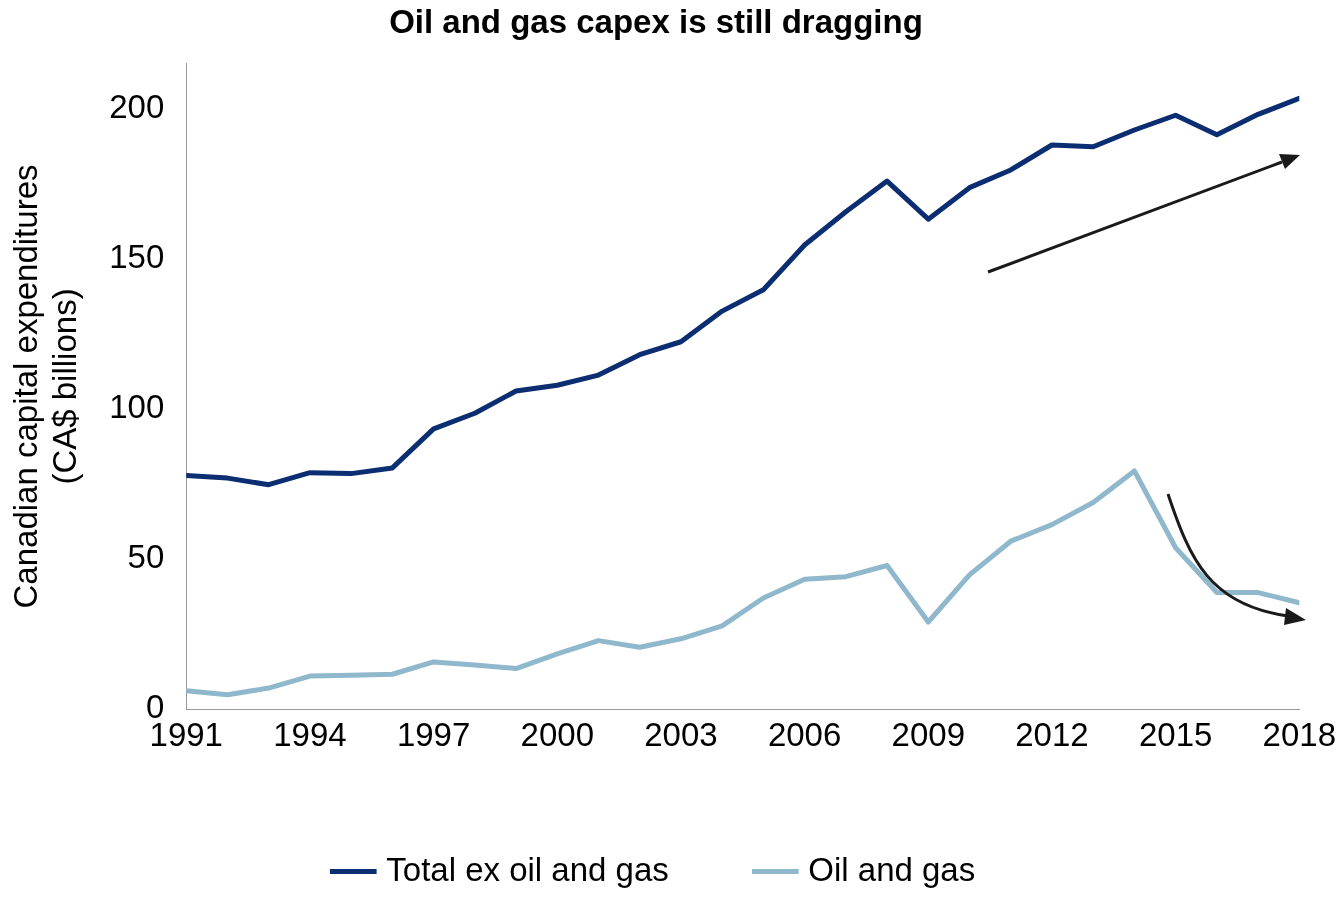 The width and height of the screenshot is (1344, 898). I want to click on y-tick-label: 50, so click(146, 557).